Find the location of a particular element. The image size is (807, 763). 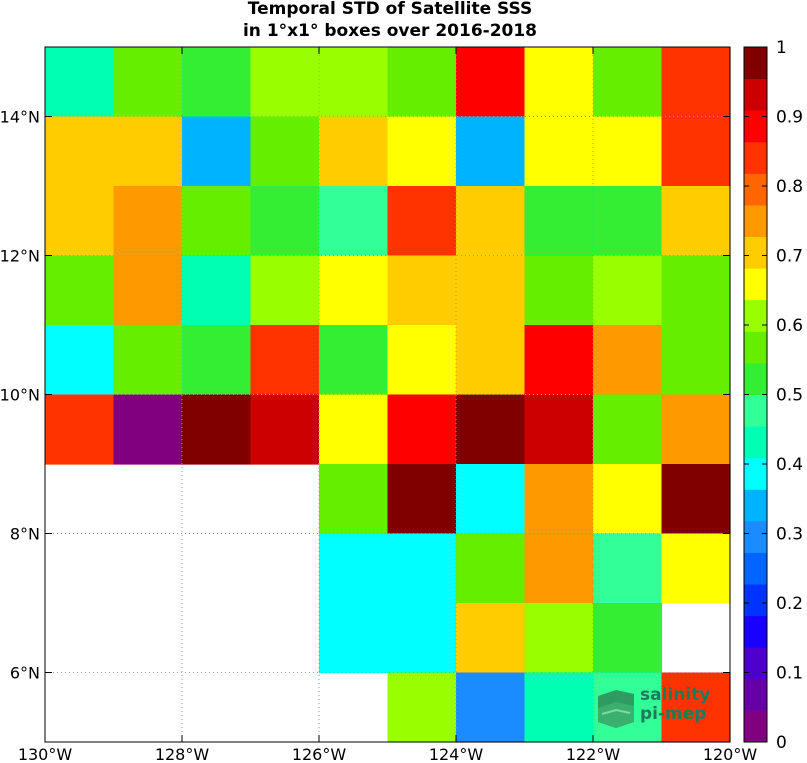

chart-title-line2: in 1°x1° boxes over 2016-2018 is located at coordinates (390, 31).